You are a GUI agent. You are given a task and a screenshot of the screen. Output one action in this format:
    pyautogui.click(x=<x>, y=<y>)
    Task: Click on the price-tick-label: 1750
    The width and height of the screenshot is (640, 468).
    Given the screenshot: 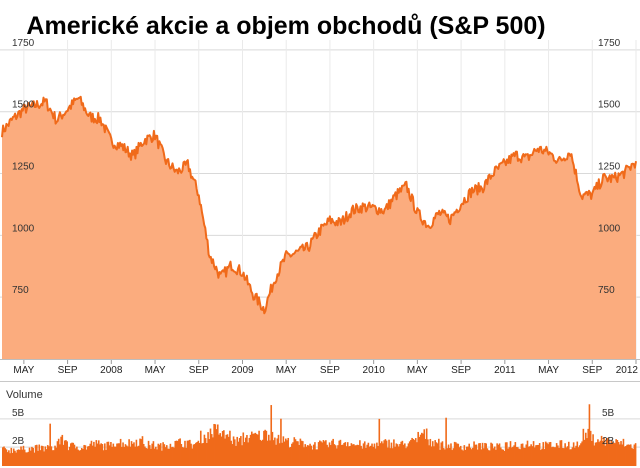 What is the action you would take?
    pyautogui.click(x=609, y=43)
    